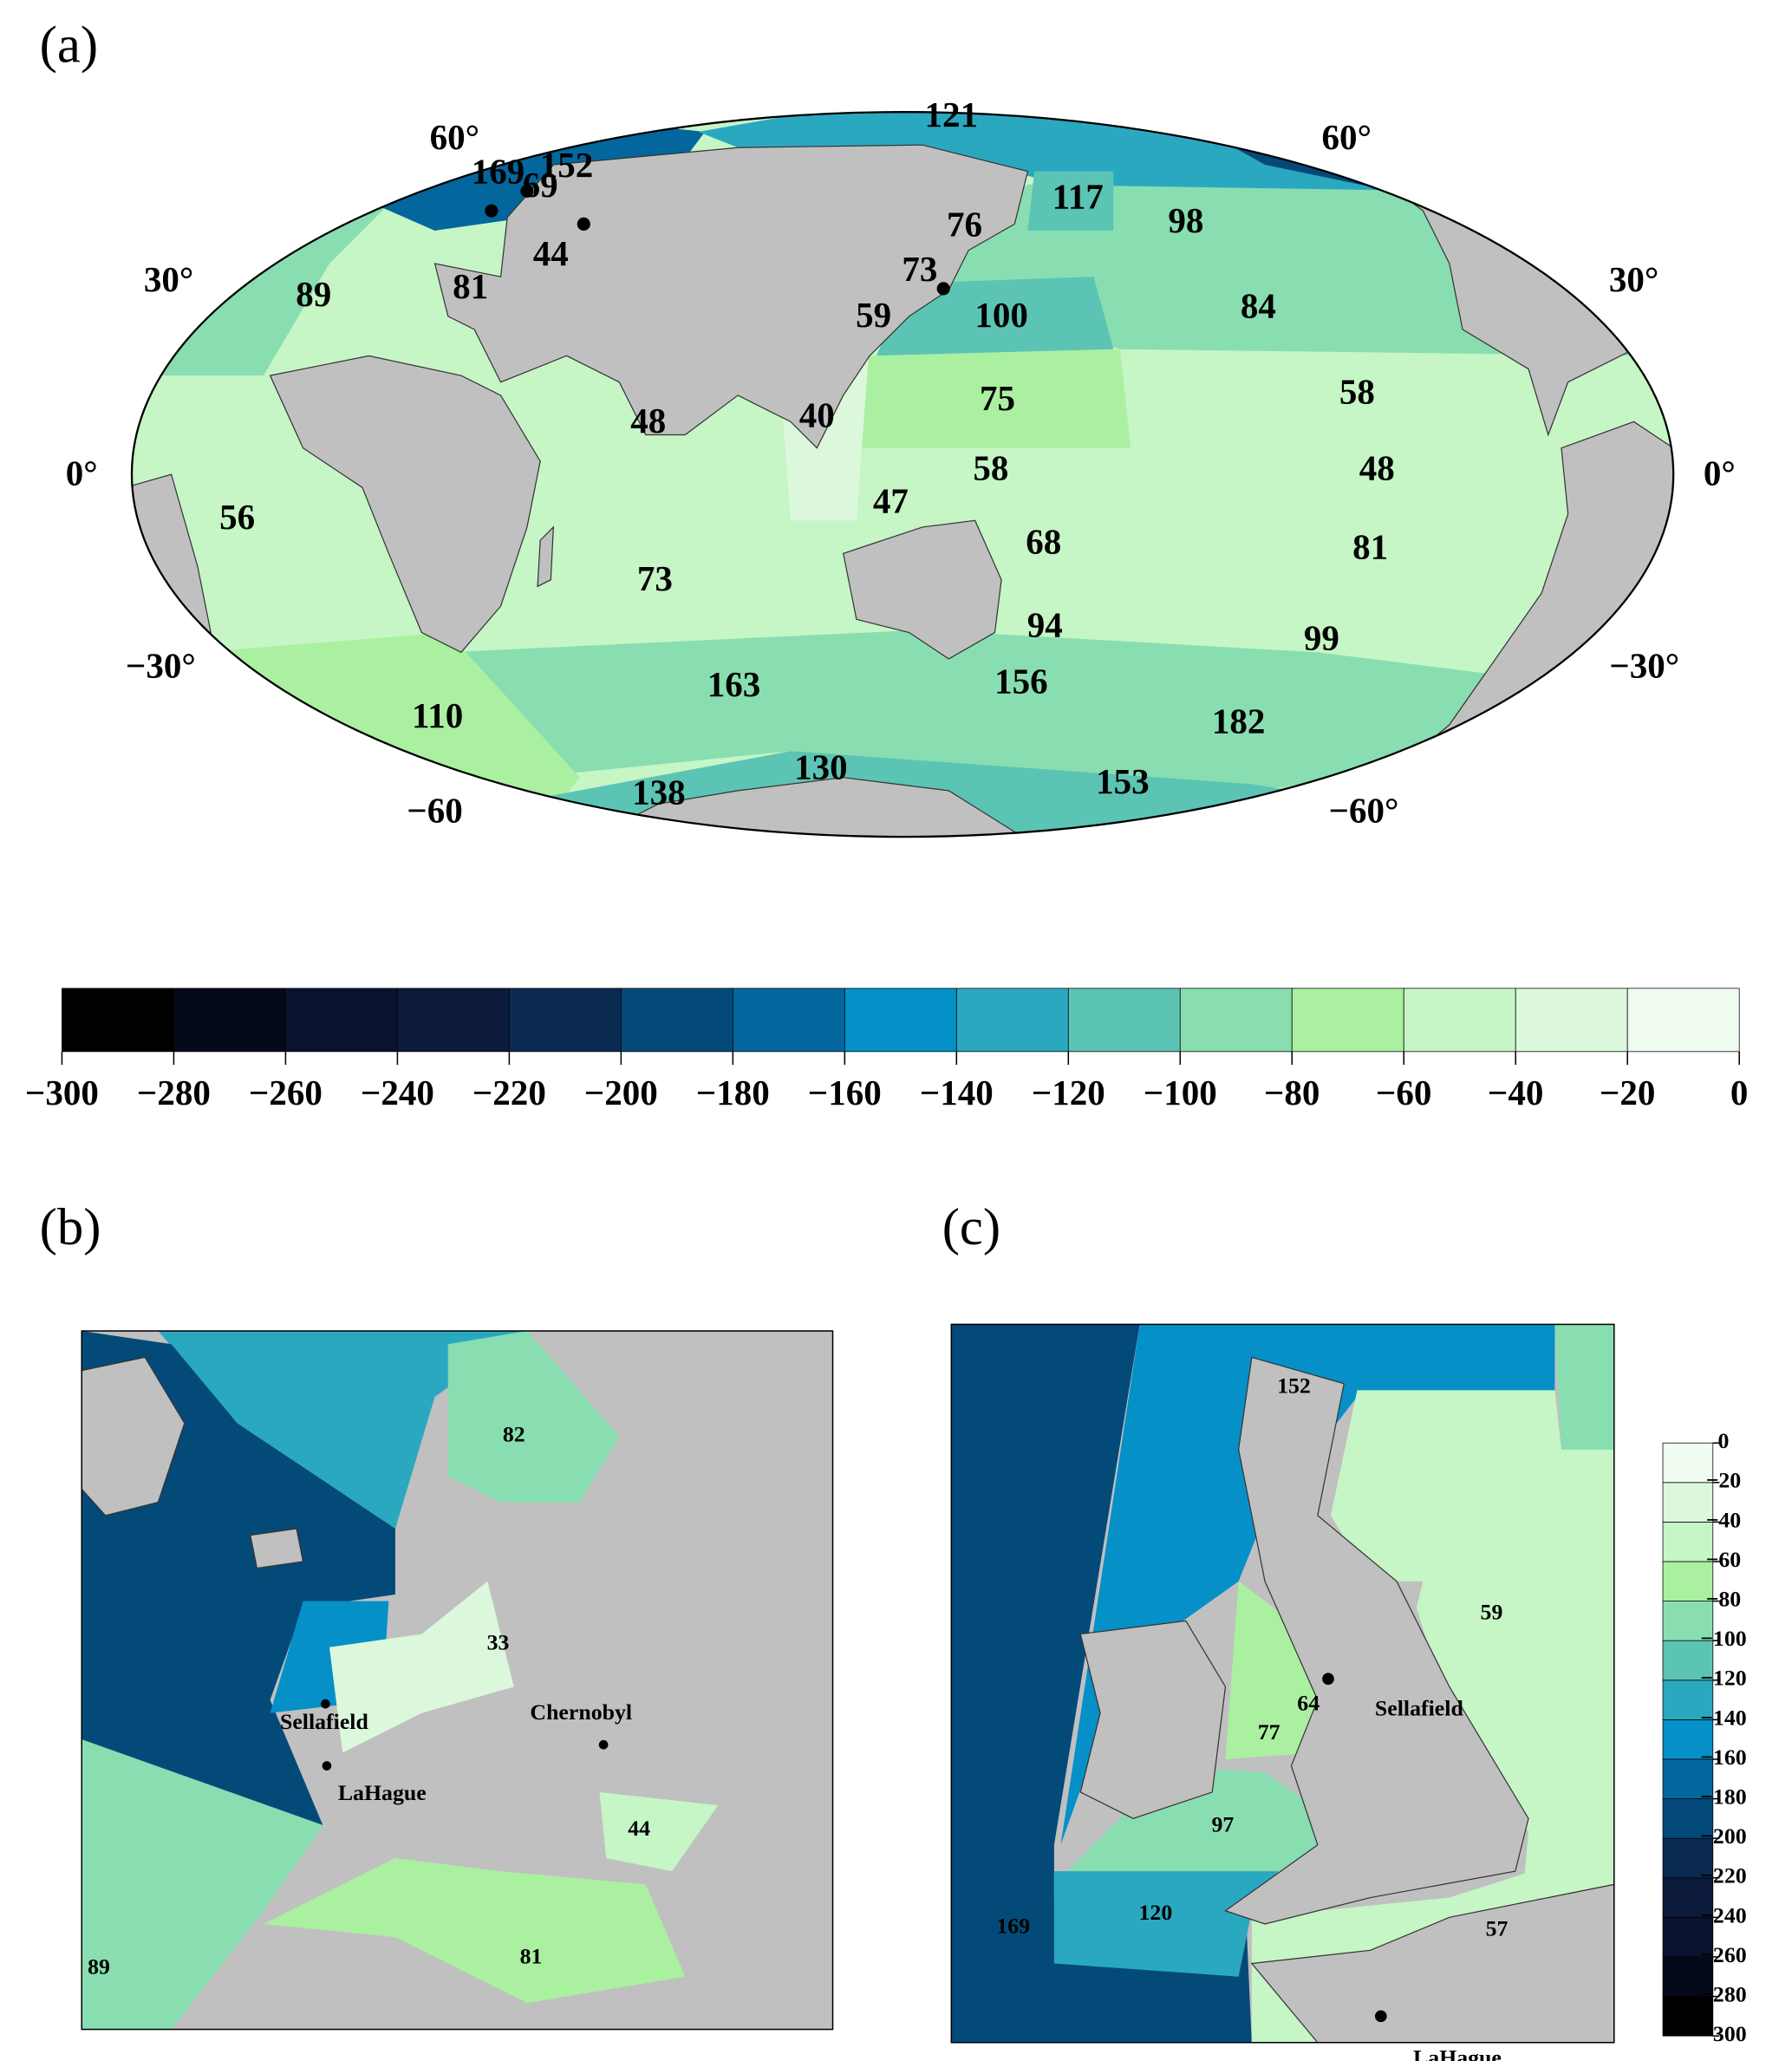 The width and height of the screenshot is (1792, 2061). What do you see at coordinates (990, 468) in the screenshot?
I see `region-value: 58` at bounding box center [990, 468].